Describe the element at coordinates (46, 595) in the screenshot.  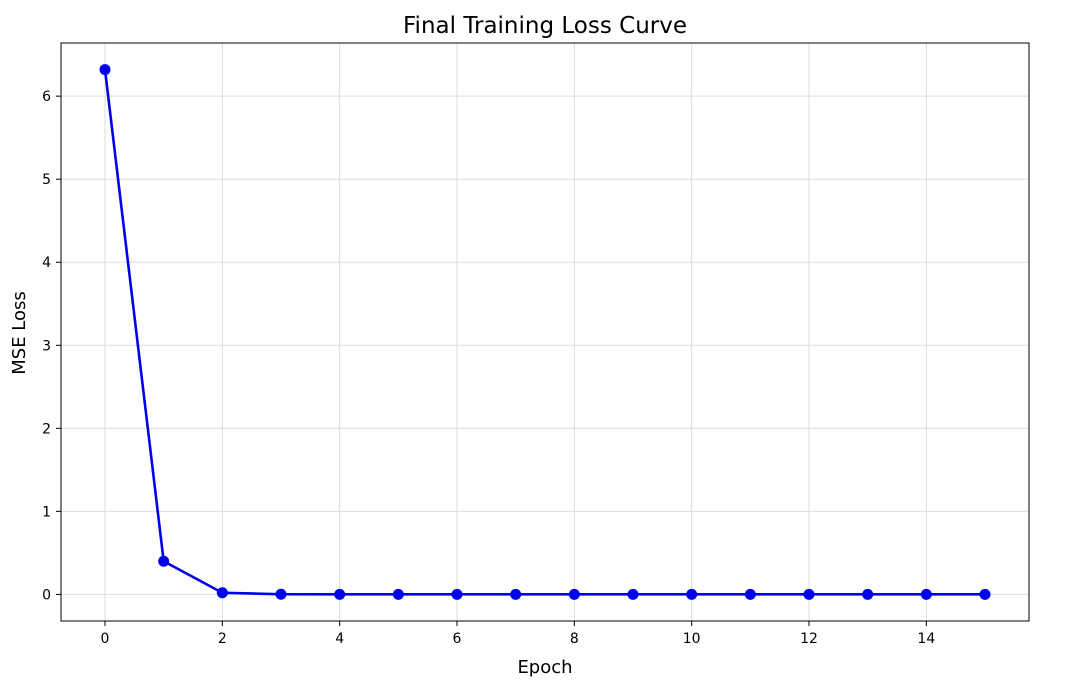
I see `y-tick-label-0: 0` at that location.